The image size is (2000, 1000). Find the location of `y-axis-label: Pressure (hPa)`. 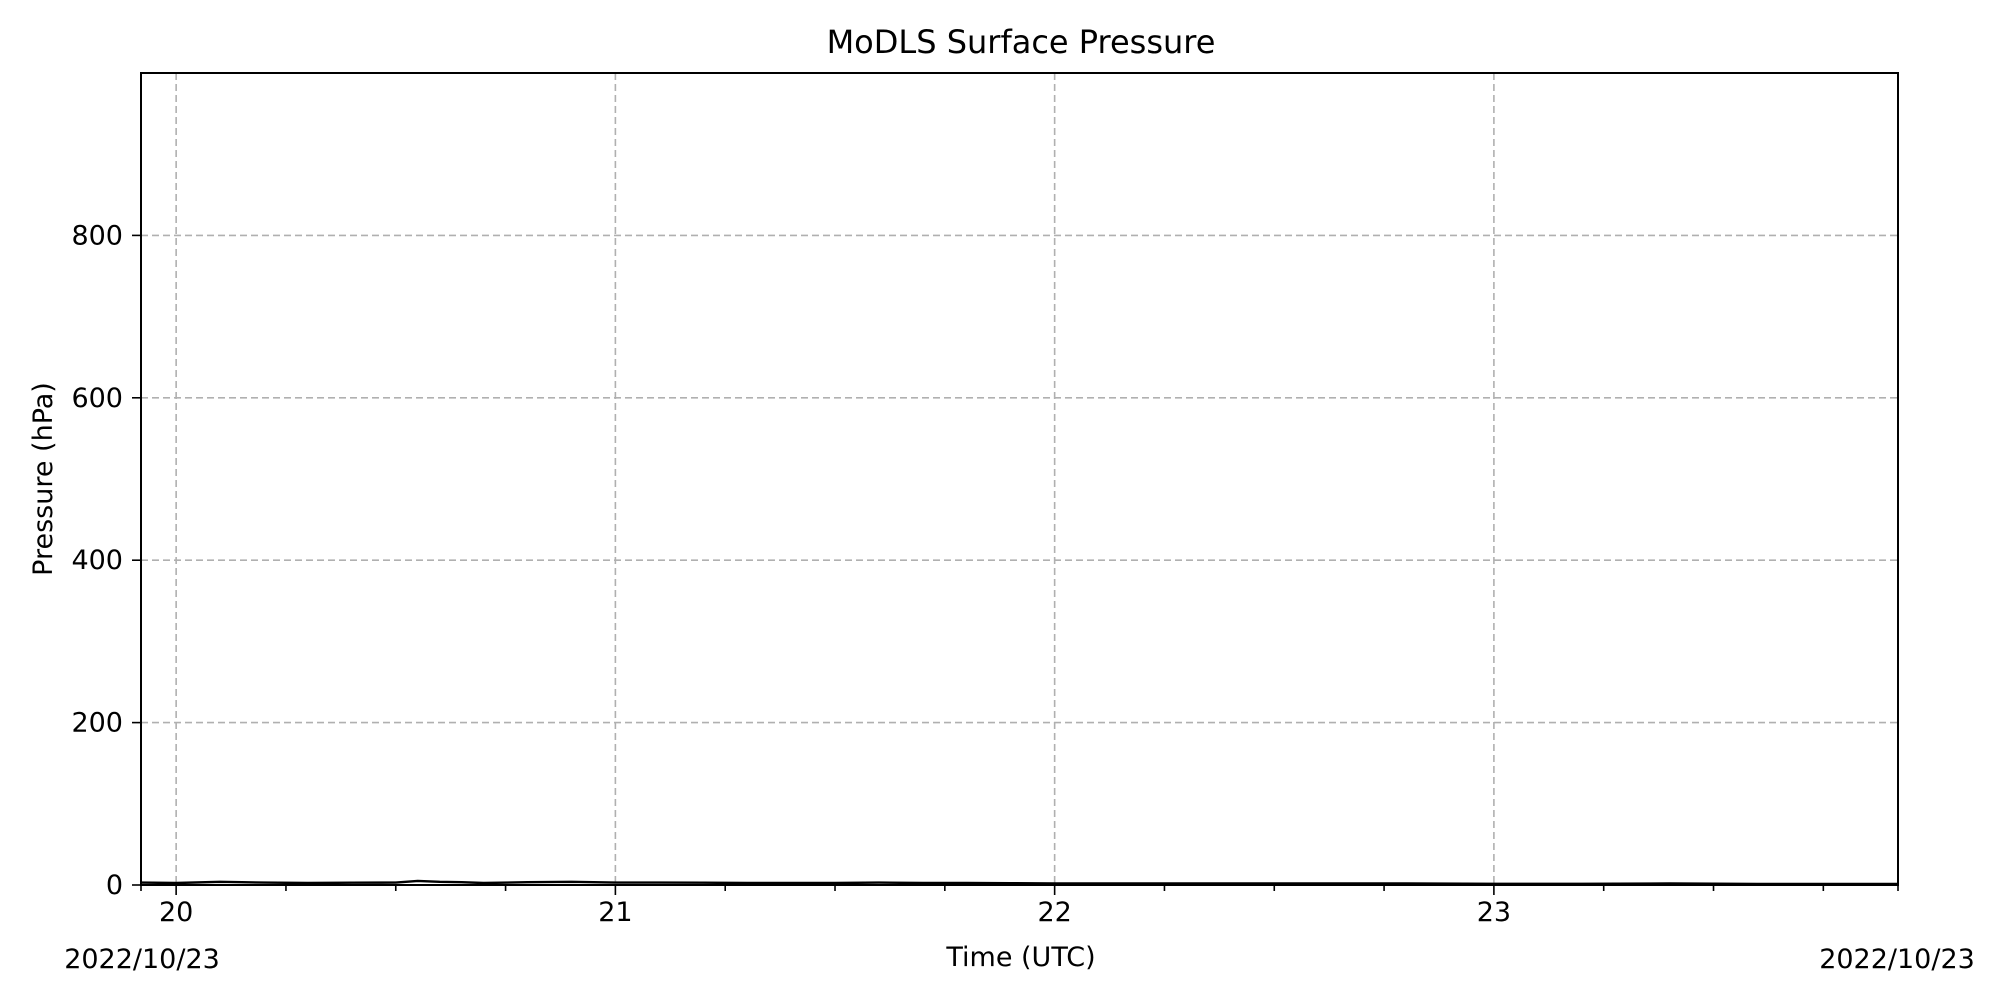

y-axis-label: Pressure (hPa) is located at coordinates (43, 479).